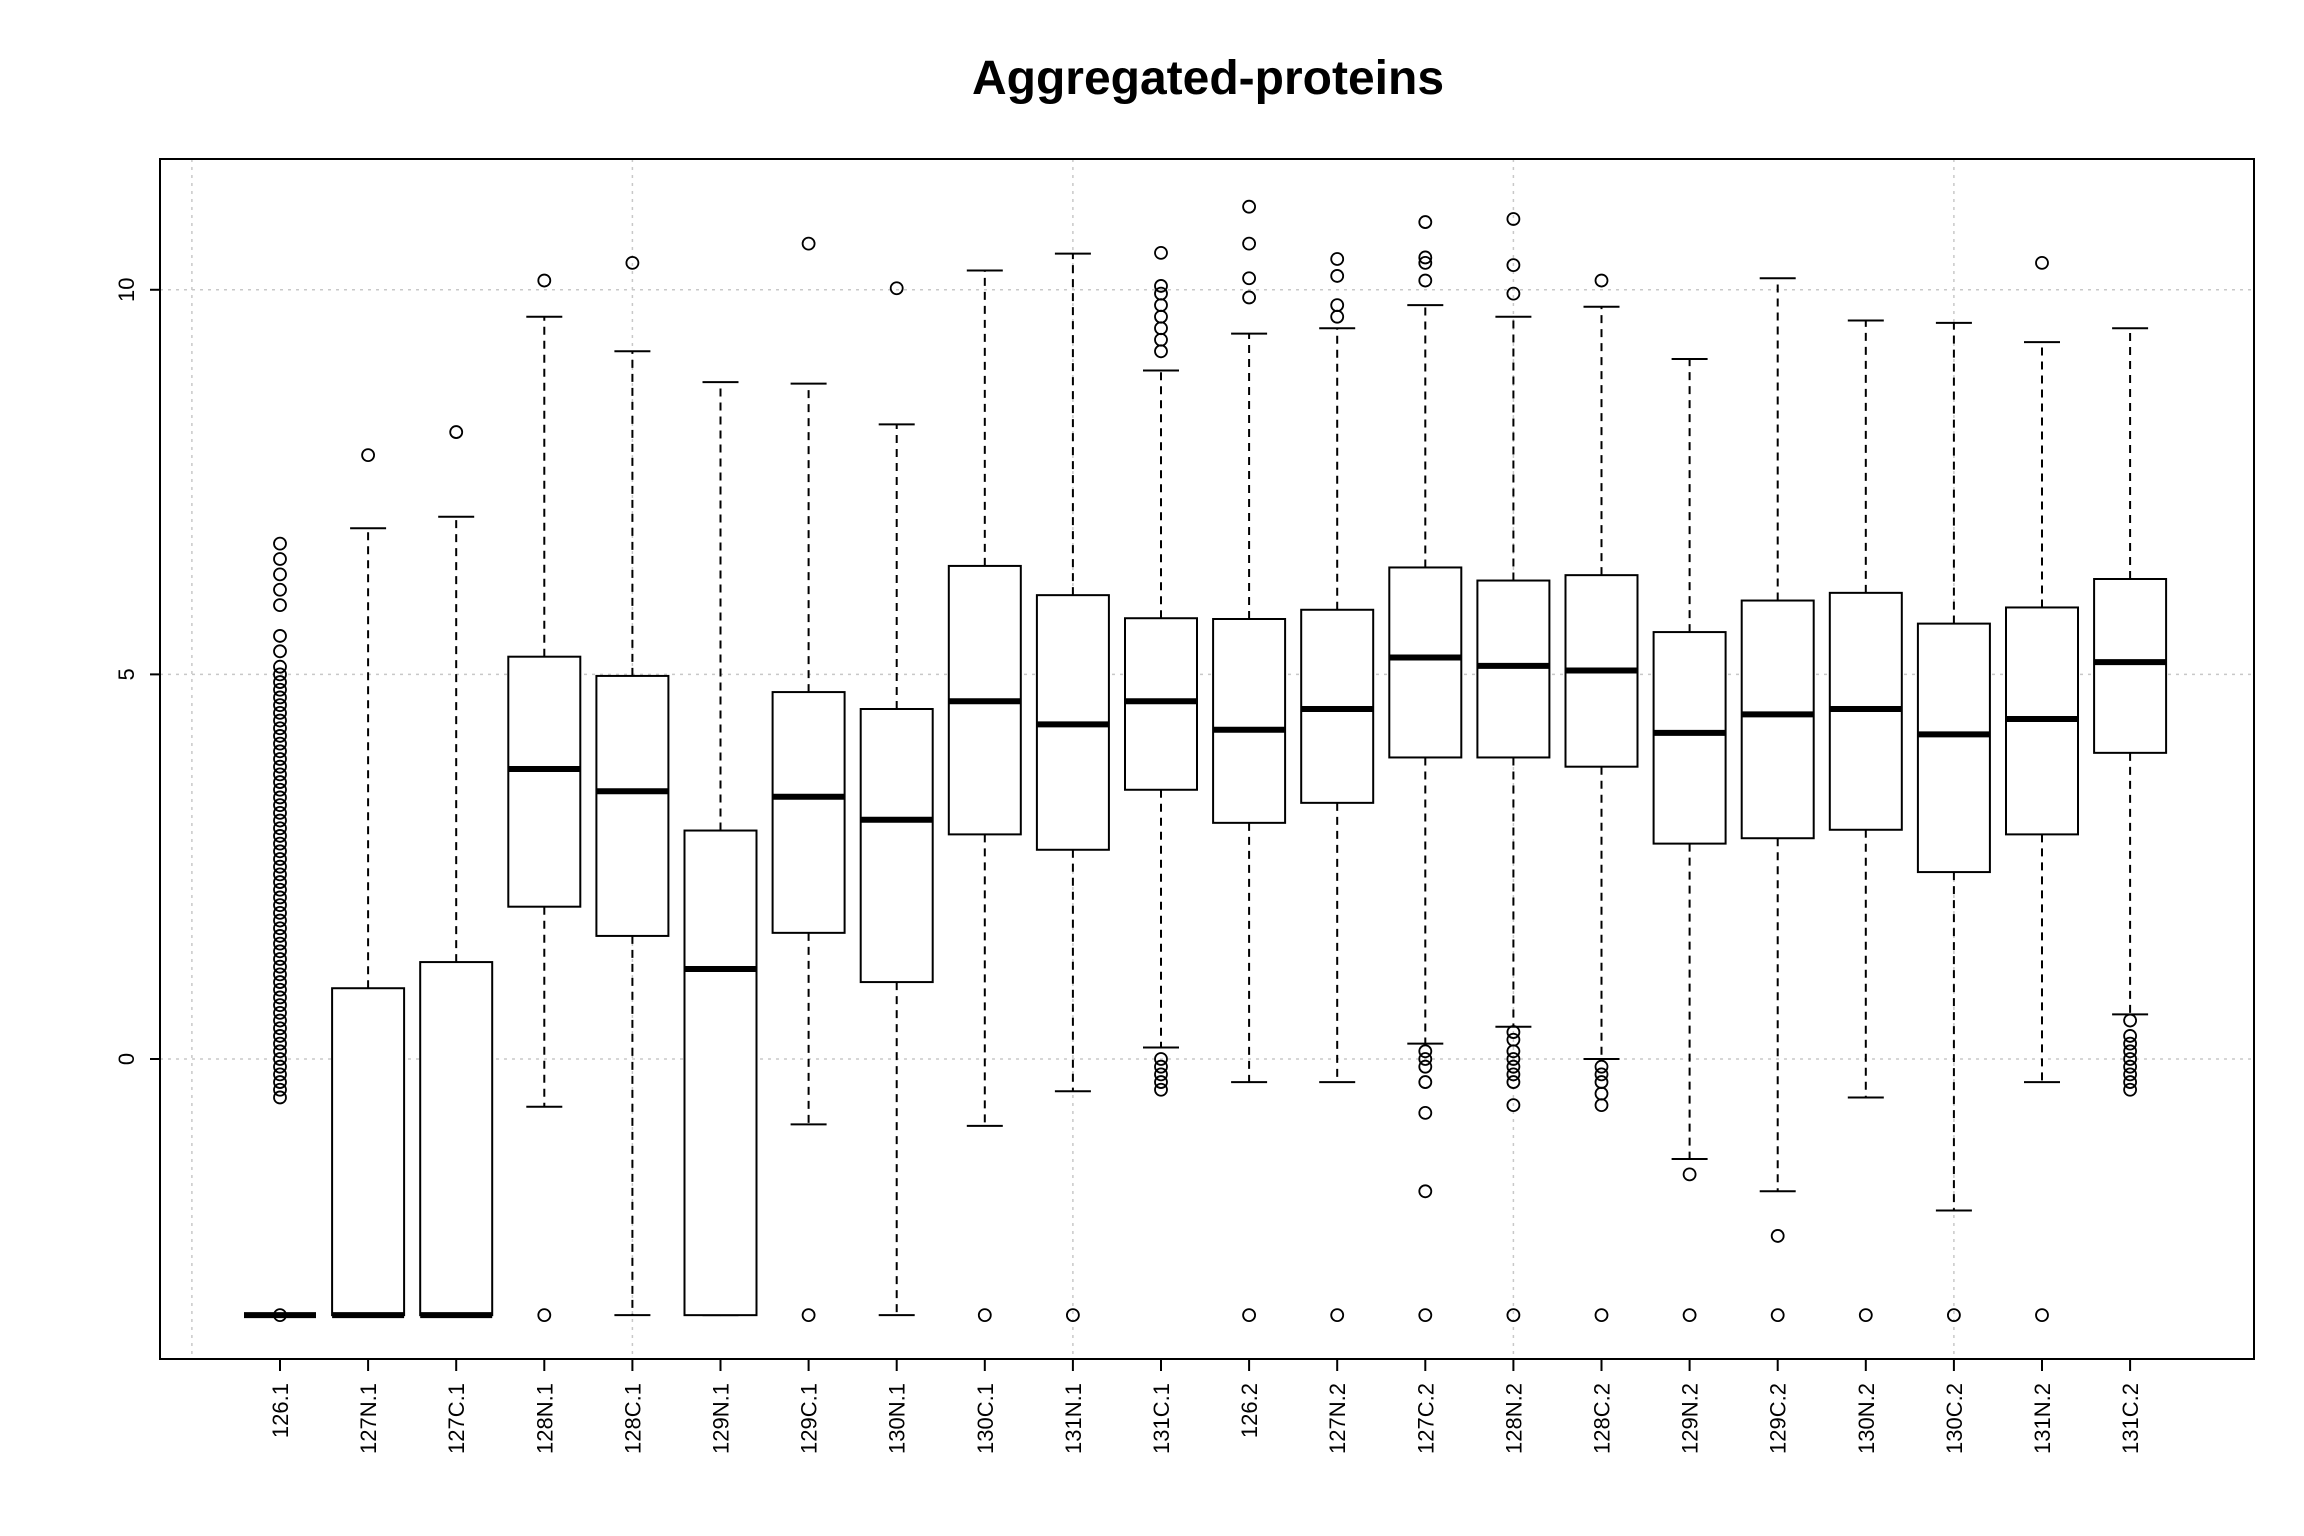 The height and width of the screenshot is (1536, 2304). What do you see at coordinates (896, 799) in the screenshot?
I see `box-130N.1` at bounding box center [896, 799].